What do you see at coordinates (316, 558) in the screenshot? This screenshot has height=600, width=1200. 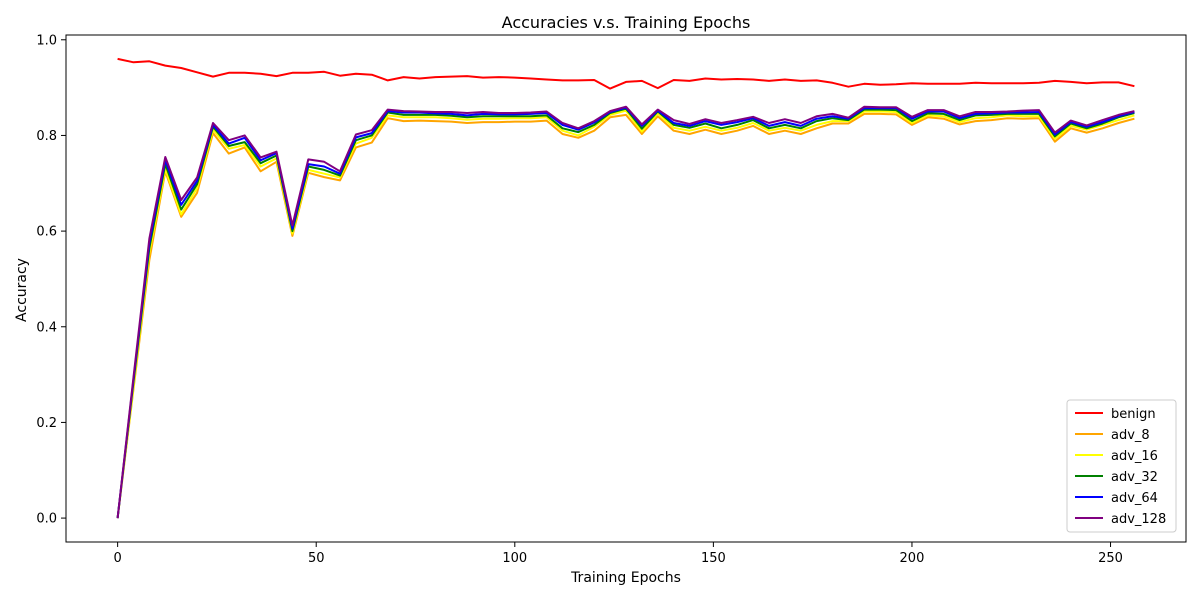 I see `x-tick-label: 50` at bounding box center [316, 558].